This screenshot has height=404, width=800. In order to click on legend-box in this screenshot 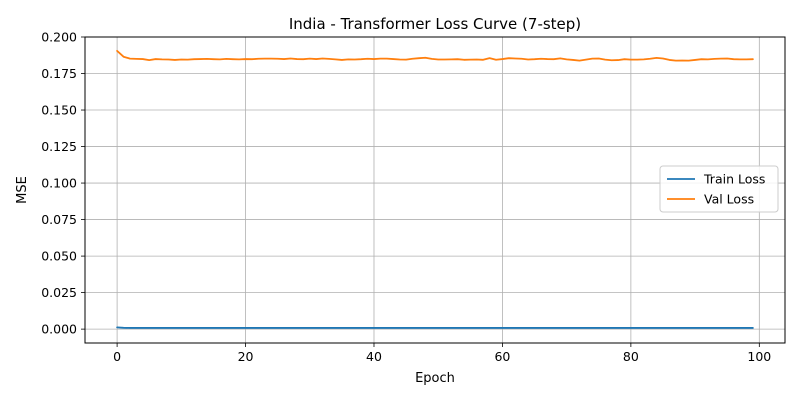, I will do `click(719, 189)`.